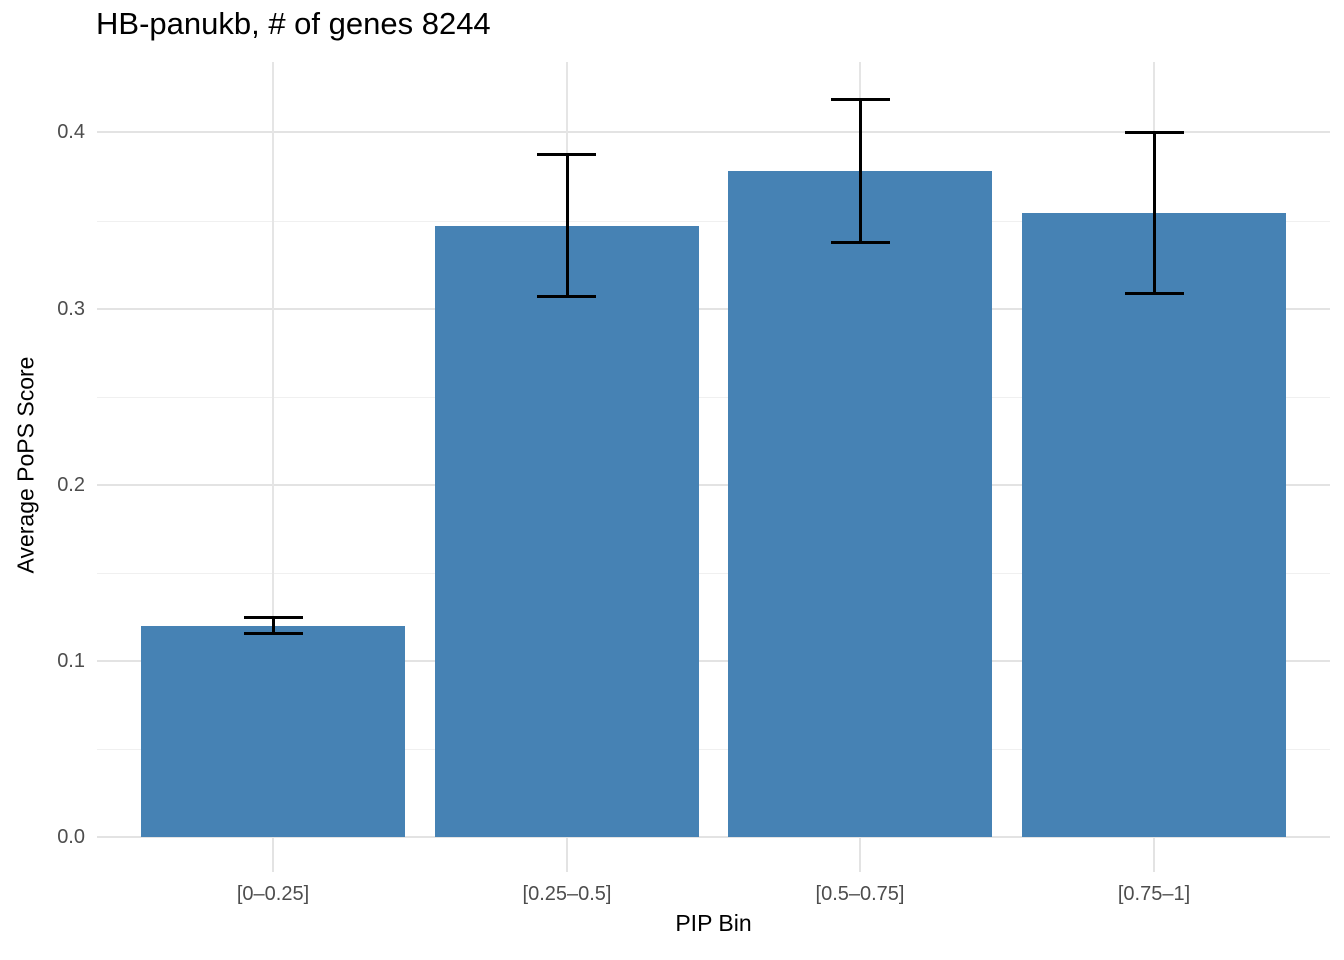  I want to click on plot-title: HB-panukb, # of genes 8244, so click(293, 23).